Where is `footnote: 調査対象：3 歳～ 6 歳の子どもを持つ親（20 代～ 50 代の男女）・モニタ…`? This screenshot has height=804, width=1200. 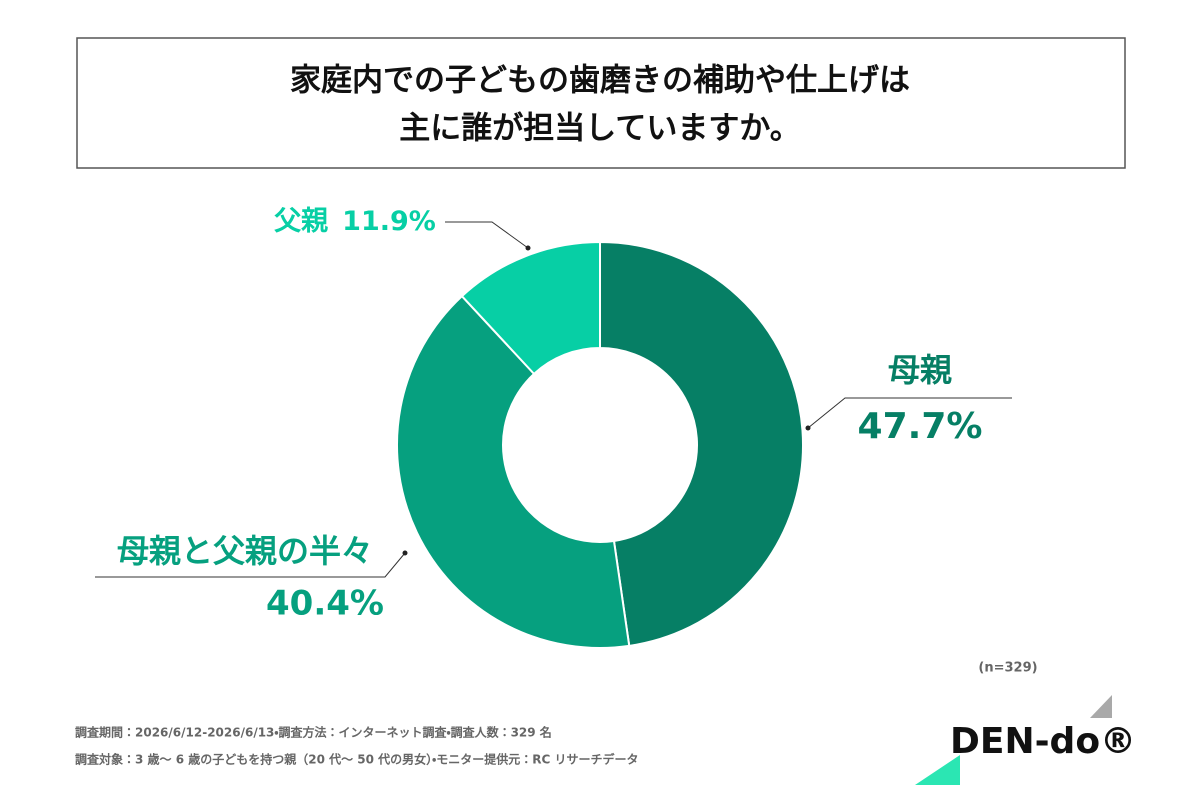
footnote: 調査対象：3 歳～ 6 歳の子どもを持つ親（20 代～ 50 代の男女）・モニタ… is located at coordinates (356, 759).